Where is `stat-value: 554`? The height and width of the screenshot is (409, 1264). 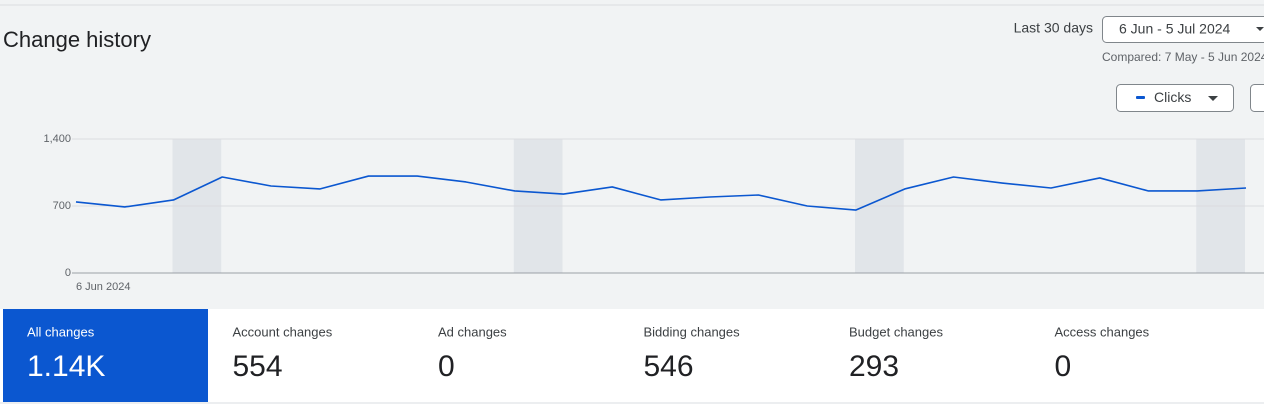 stat-value: 554 is located at coordinates (258, 366).